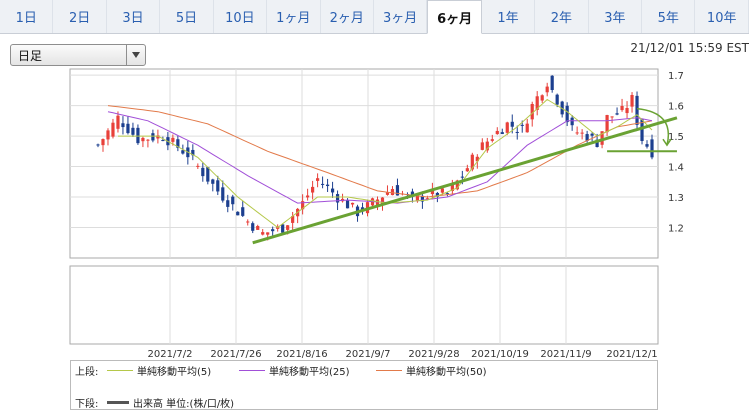 This screenshot has height=416, width=749. What do you see at coordinates (389, 370) in the screenshot?
I see `legend-ma50-line` at bounding box center [389, 370].